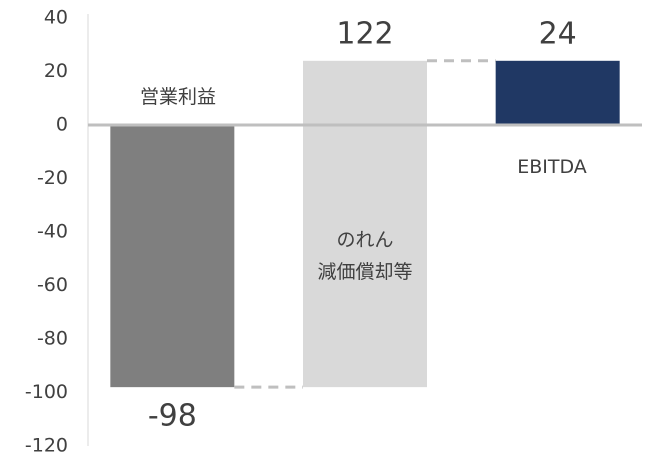 The image size is (645, 457). What do you see at coordinates (178, 97) in the screenshot?
I see `category-label: 営業利益` at bounding box center [178, 97].